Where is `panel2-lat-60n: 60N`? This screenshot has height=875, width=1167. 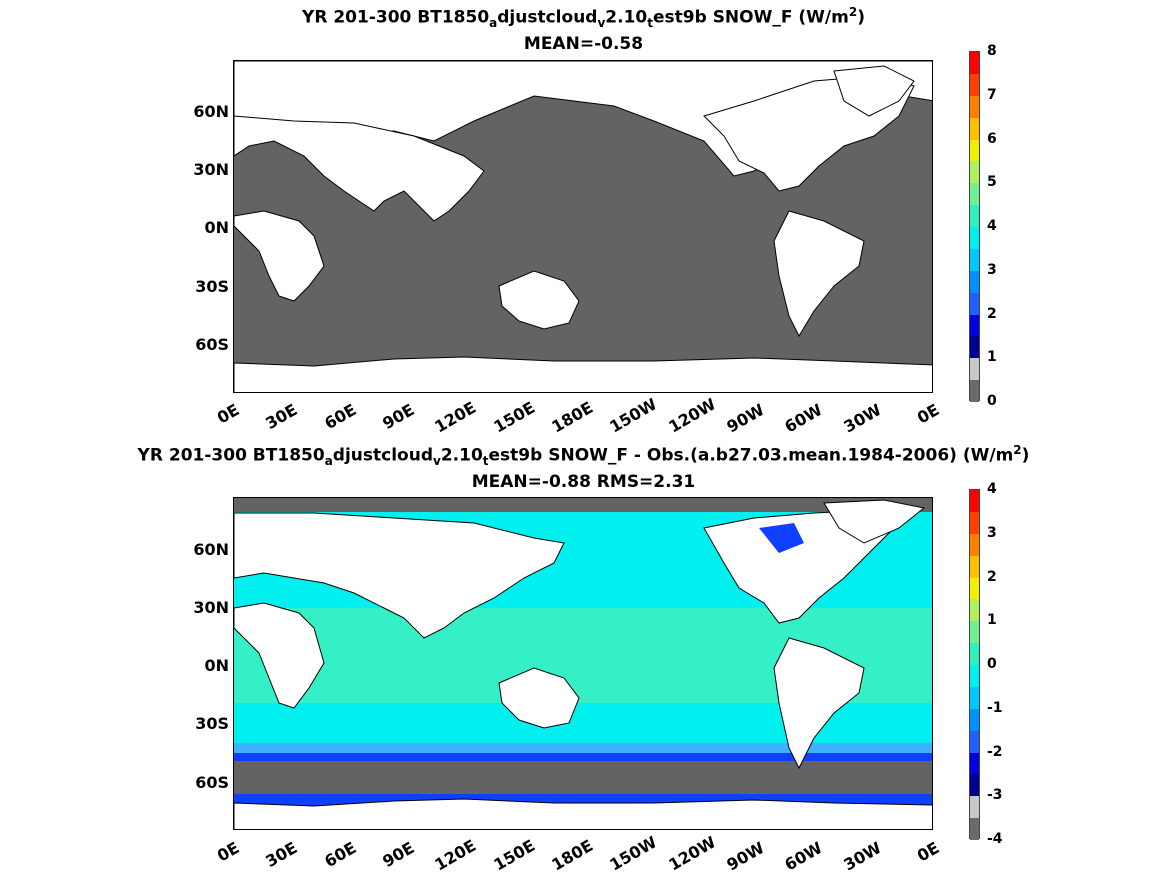
panel2-lat-60n: 60N is located at coordinates (211, 549).